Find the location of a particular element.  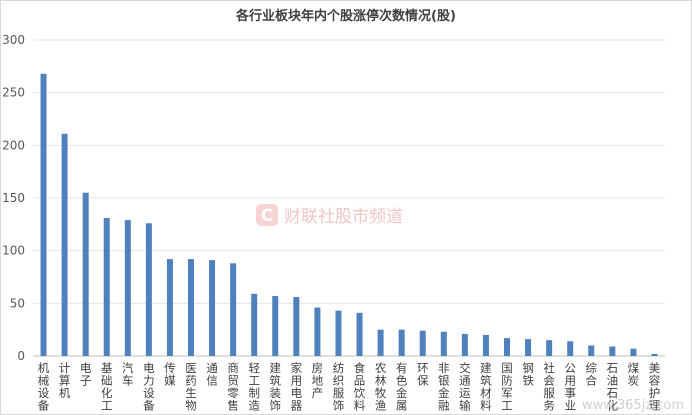

x-tick-label: 煤炭 is located at coordinates (634, 374).